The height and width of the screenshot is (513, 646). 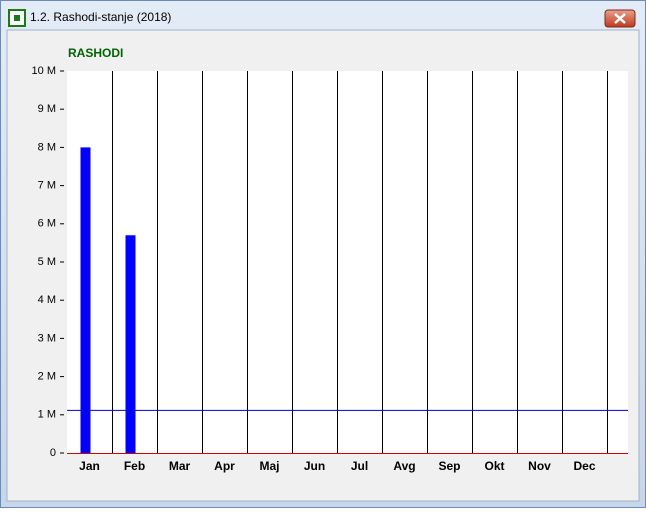 What do you see at coordinates (100, 17) in the screenshot?
I see `window-title: 1.2. Rashodi-stanje (2018)` at bounding box center [100, 17].